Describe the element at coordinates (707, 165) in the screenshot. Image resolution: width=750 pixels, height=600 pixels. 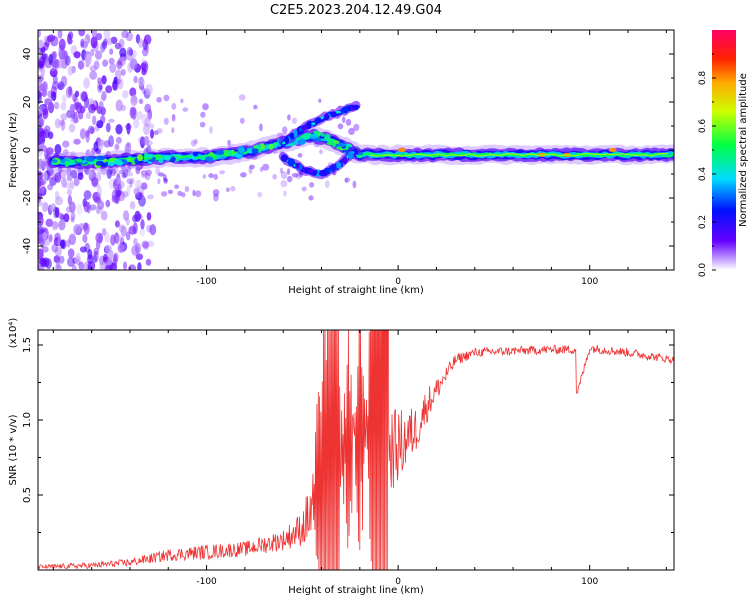
I see `colorbar-axes: 0.0 0.2 0.4 0.6 0.8` at that location.